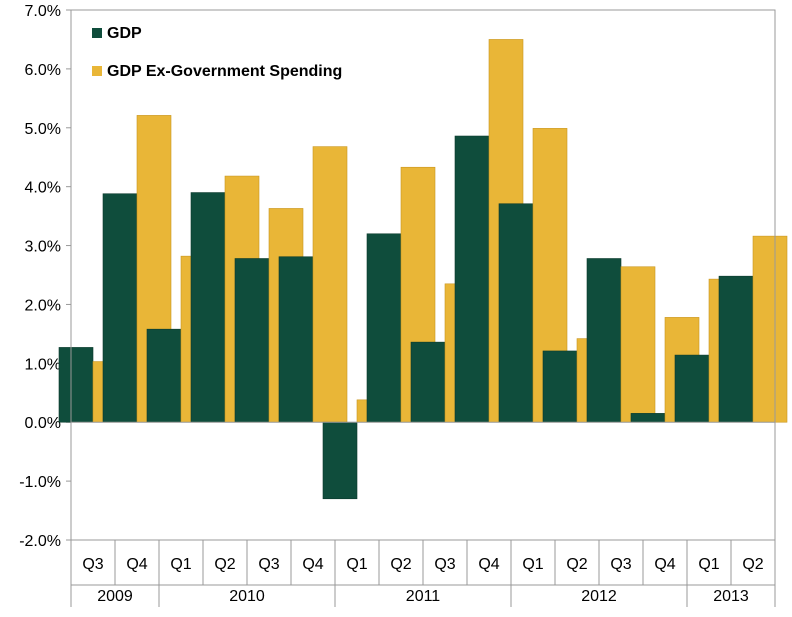  Describe the element at coordinates (124, 33) in the screenshot. I see `legend-label: GDP` at that location.